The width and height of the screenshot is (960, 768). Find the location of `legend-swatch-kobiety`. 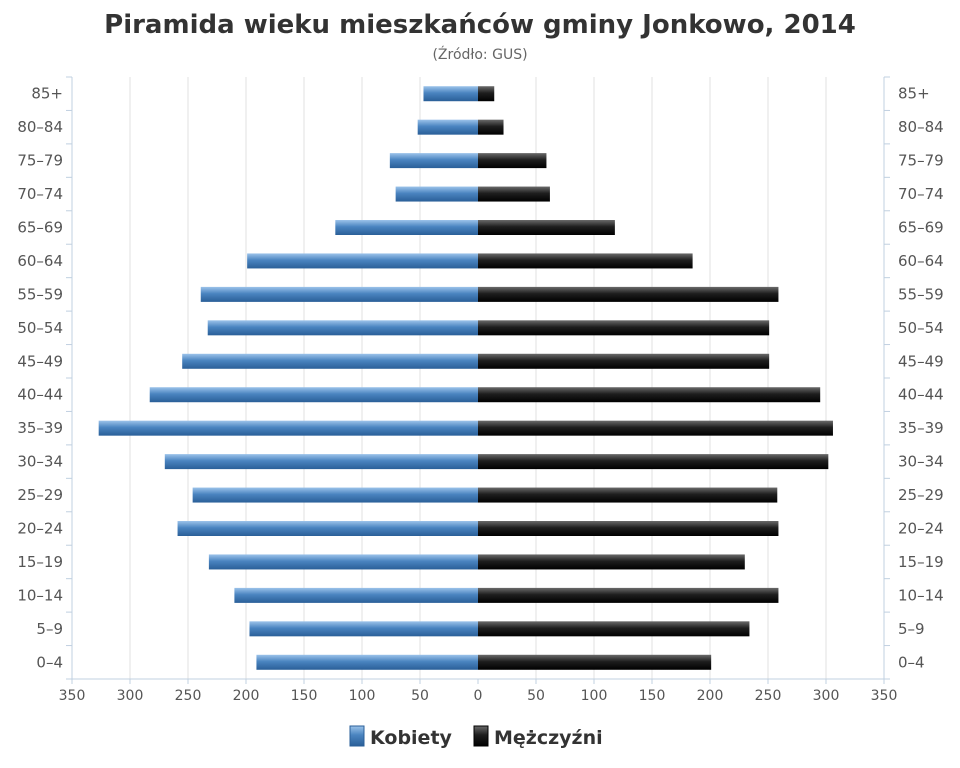

legend-swatch-kobiety is located at coordinates (357, 736).